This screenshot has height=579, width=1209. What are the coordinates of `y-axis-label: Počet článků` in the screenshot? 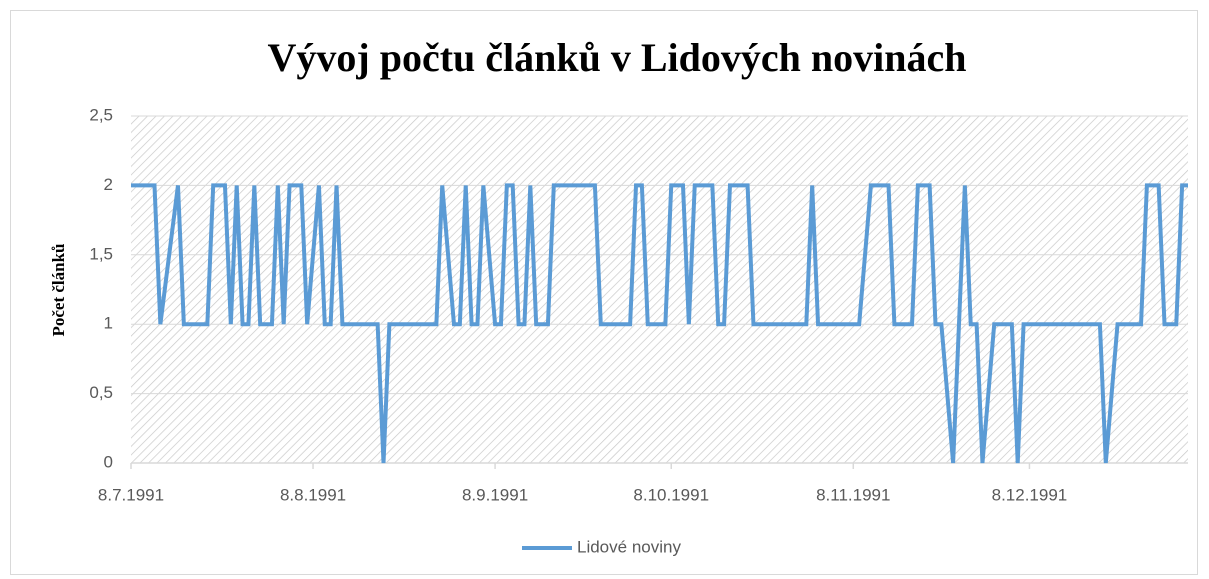 It's located at (58, 289).